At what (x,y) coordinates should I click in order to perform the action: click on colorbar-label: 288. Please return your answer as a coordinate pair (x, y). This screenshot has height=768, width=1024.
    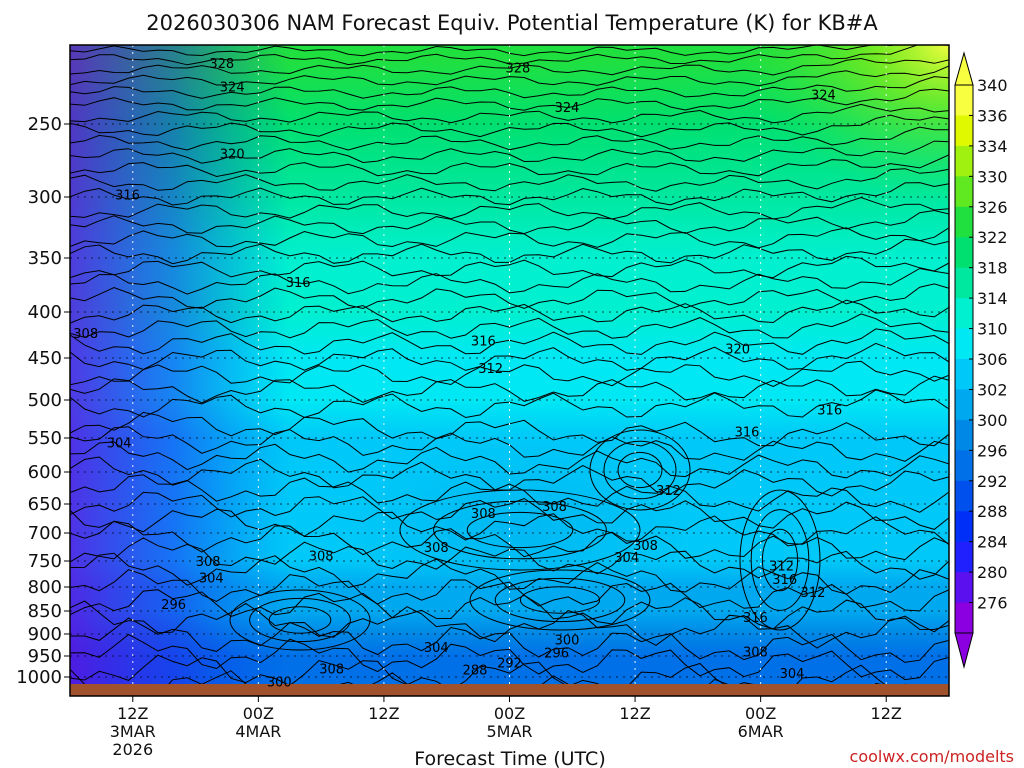
    Looking at the image, I should click on (992, 511).